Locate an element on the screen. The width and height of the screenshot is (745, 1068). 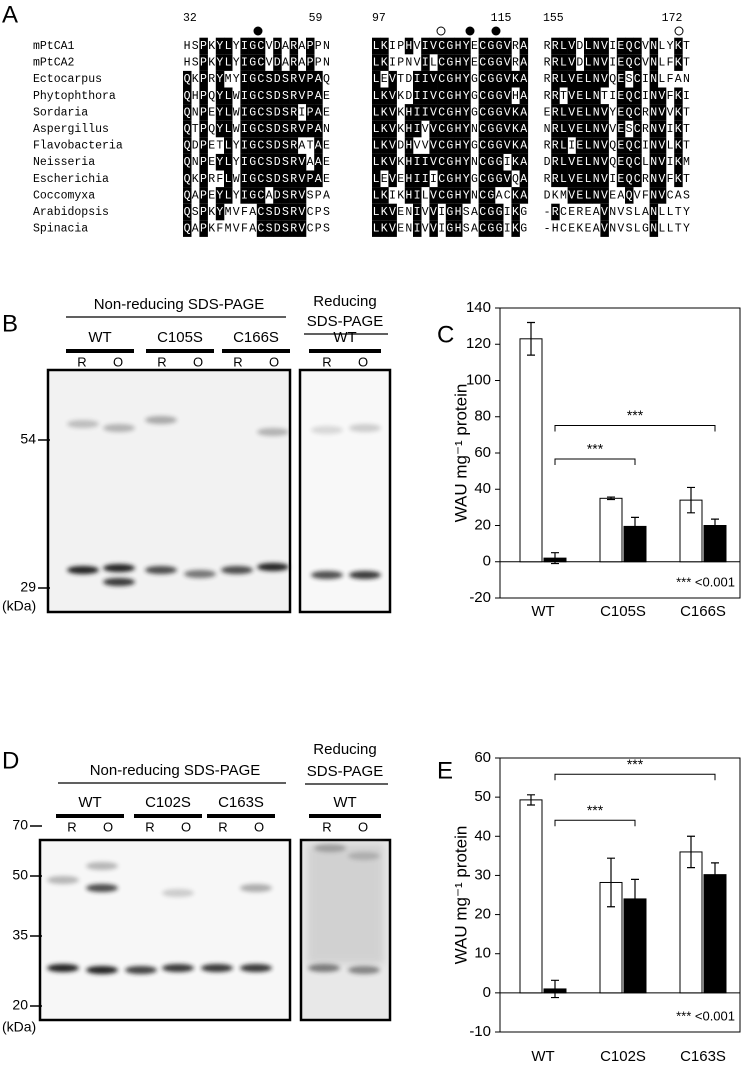
group-label: WT is located at coordinates (344, 337).